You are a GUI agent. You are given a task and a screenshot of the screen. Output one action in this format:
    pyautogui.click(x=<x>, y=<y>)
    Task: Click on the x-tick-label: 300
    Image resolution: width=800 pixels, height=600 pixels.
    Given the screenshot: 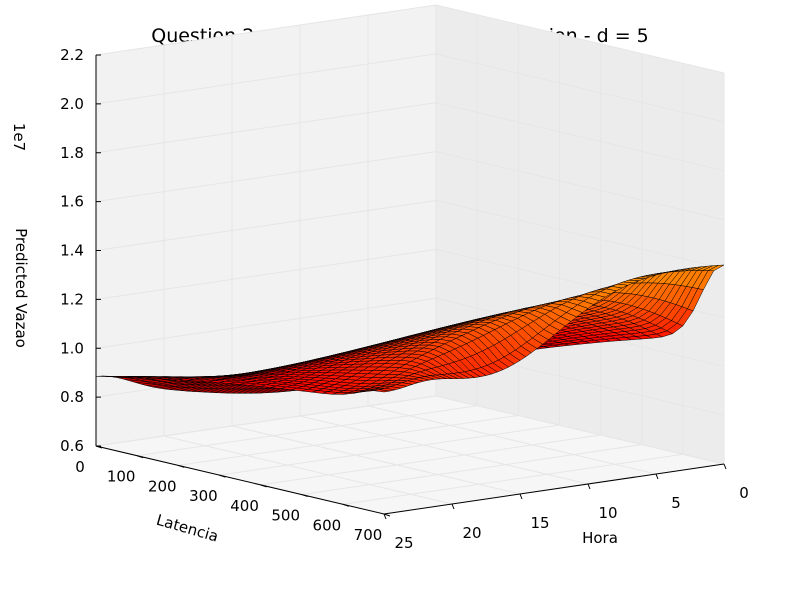 What is the action you would take?
    pyautogui.click(x=203, y=496)
    